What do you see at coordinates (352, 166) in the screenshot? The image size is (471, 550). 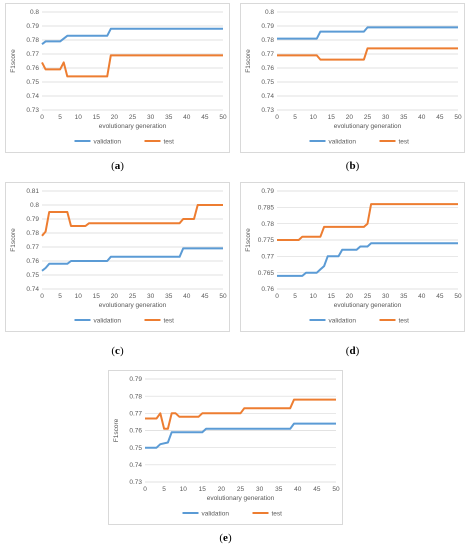 I see `caption-b: (b)` at bounding box center [352, 166].